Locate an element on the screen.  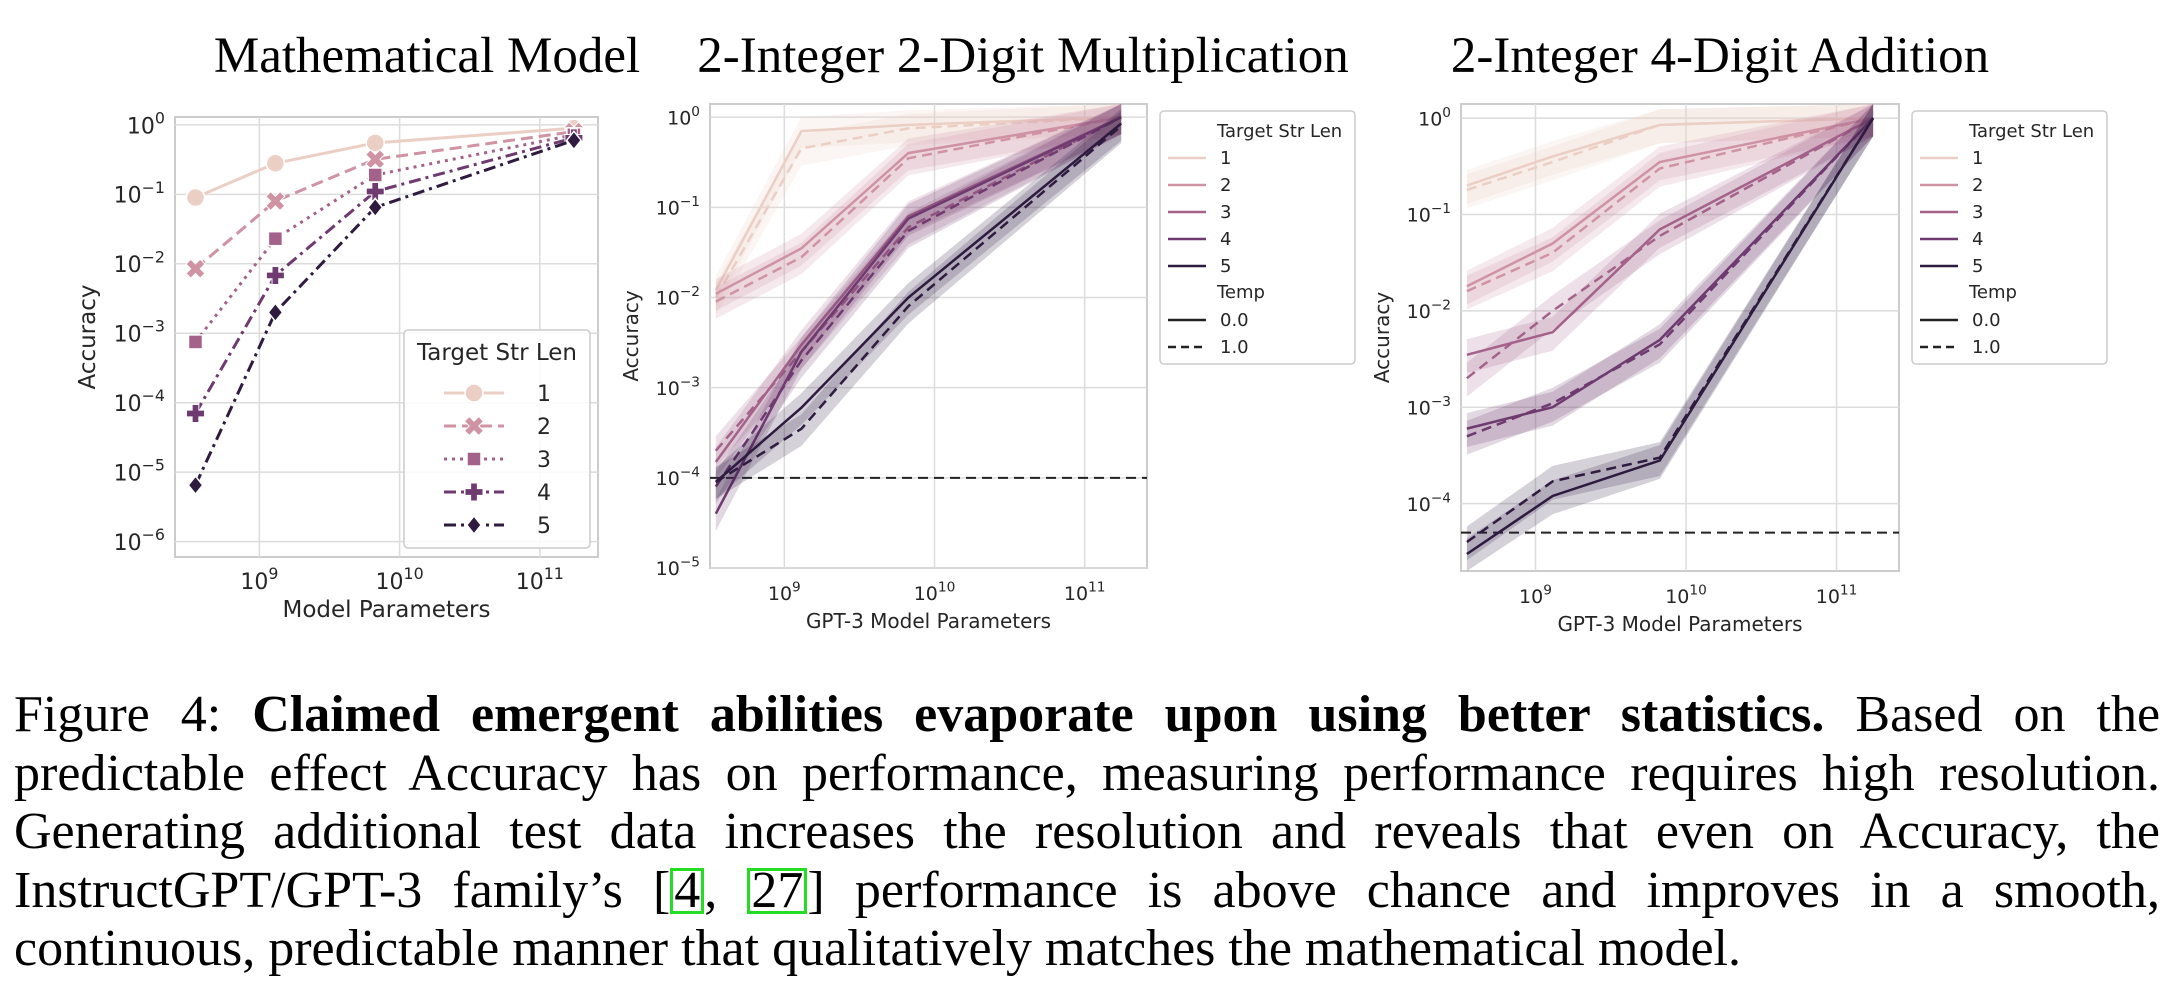
data-point-len2-1-shape is located at coordinates (275, 201).